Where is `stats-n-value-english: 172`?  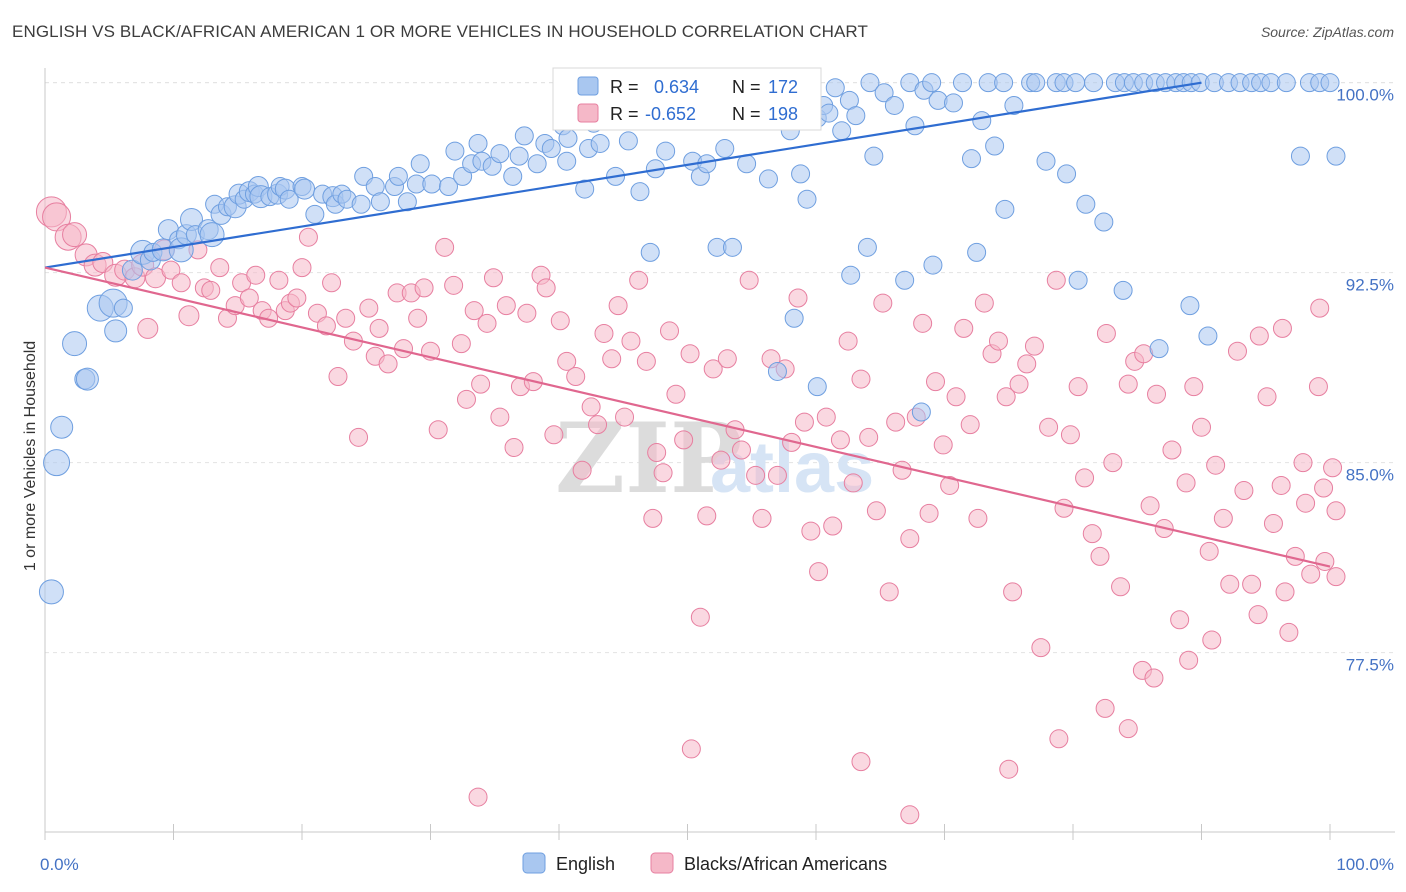
stats-n-value-english: 172 is located at coordinates (783, 87).